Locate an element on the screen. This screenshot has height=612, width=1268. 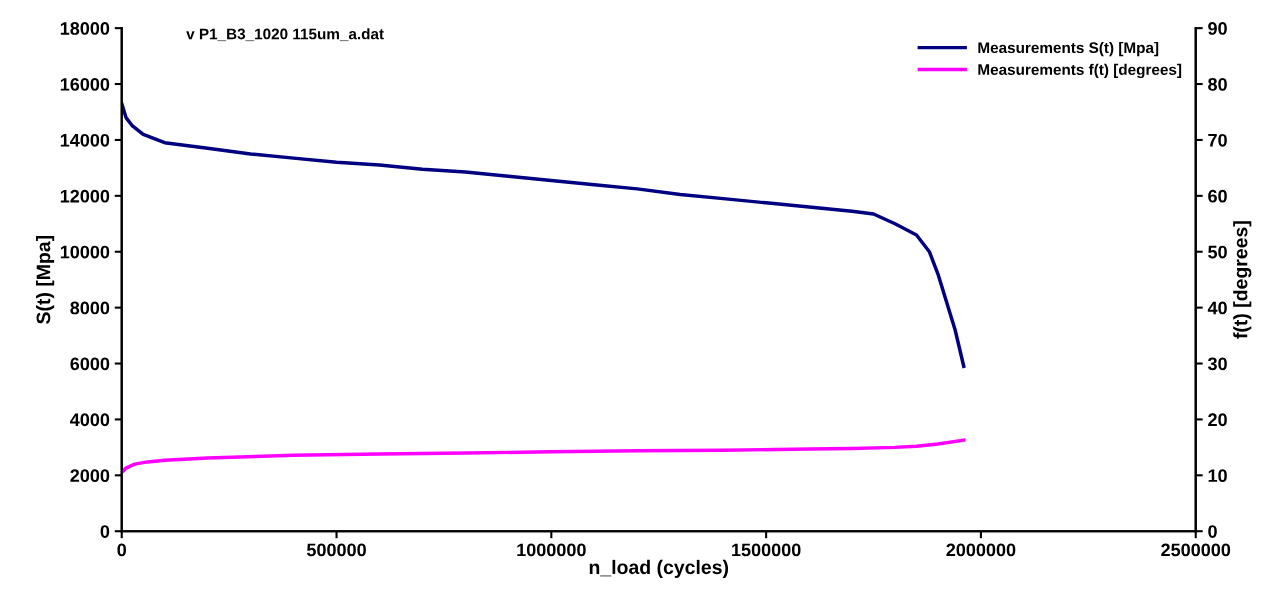
x-axis-title: n_load (cycles) is located at coordinates (659, 568).